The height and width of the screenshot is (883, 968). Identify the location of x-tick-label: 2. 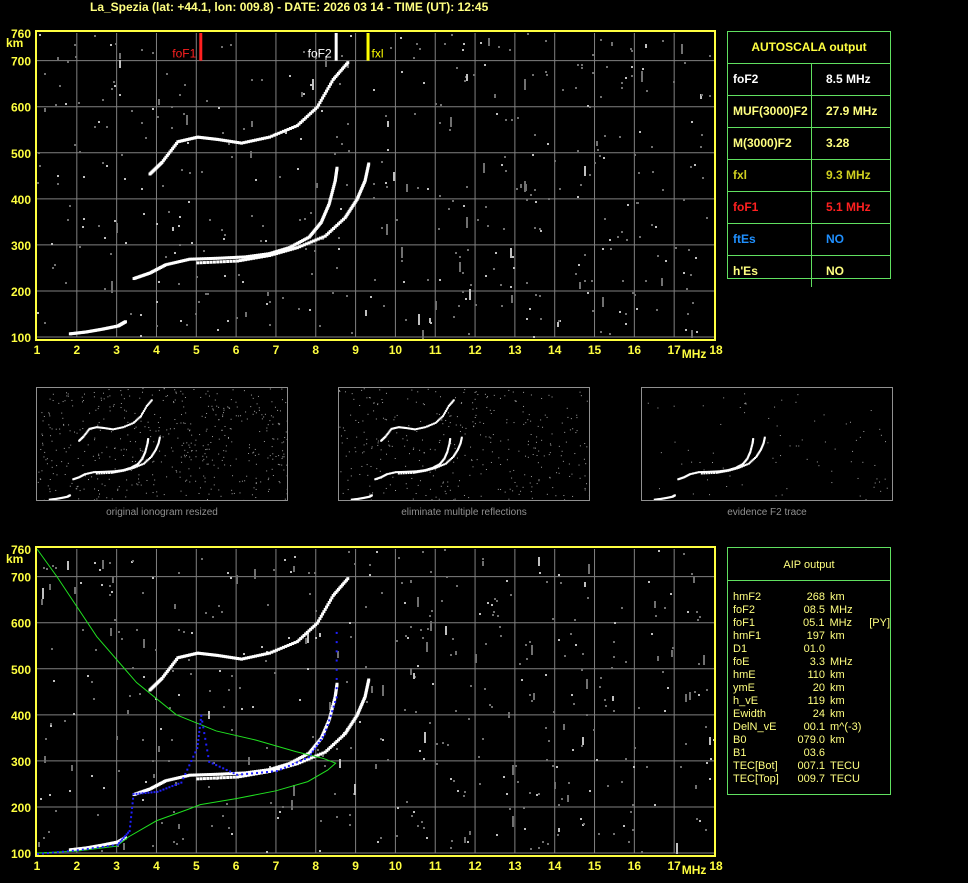
(76, 866).